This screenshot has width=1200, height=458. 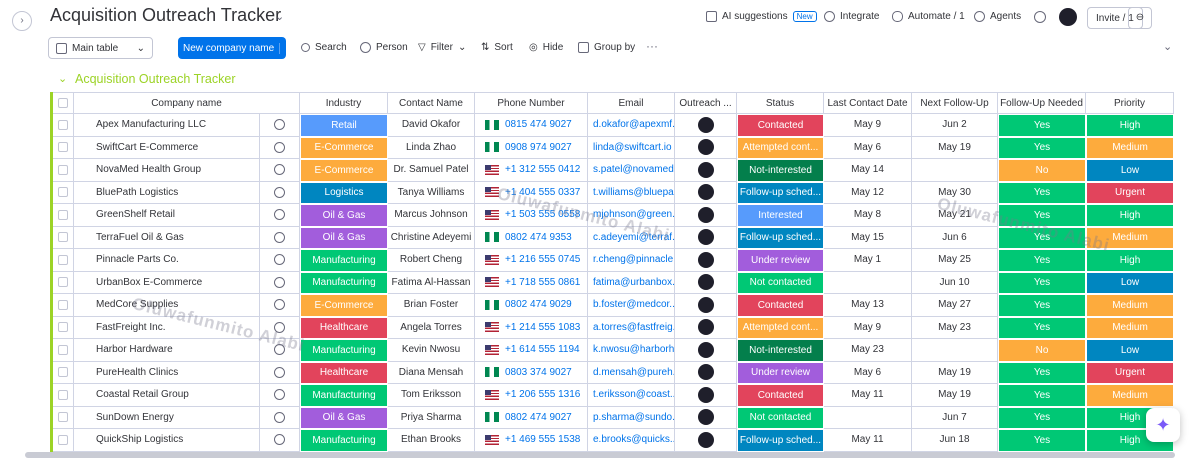 What do you see at coordinates (344, 103) in the screenshot?
I see `column-header: Industry` at bounding box center [344, 103].